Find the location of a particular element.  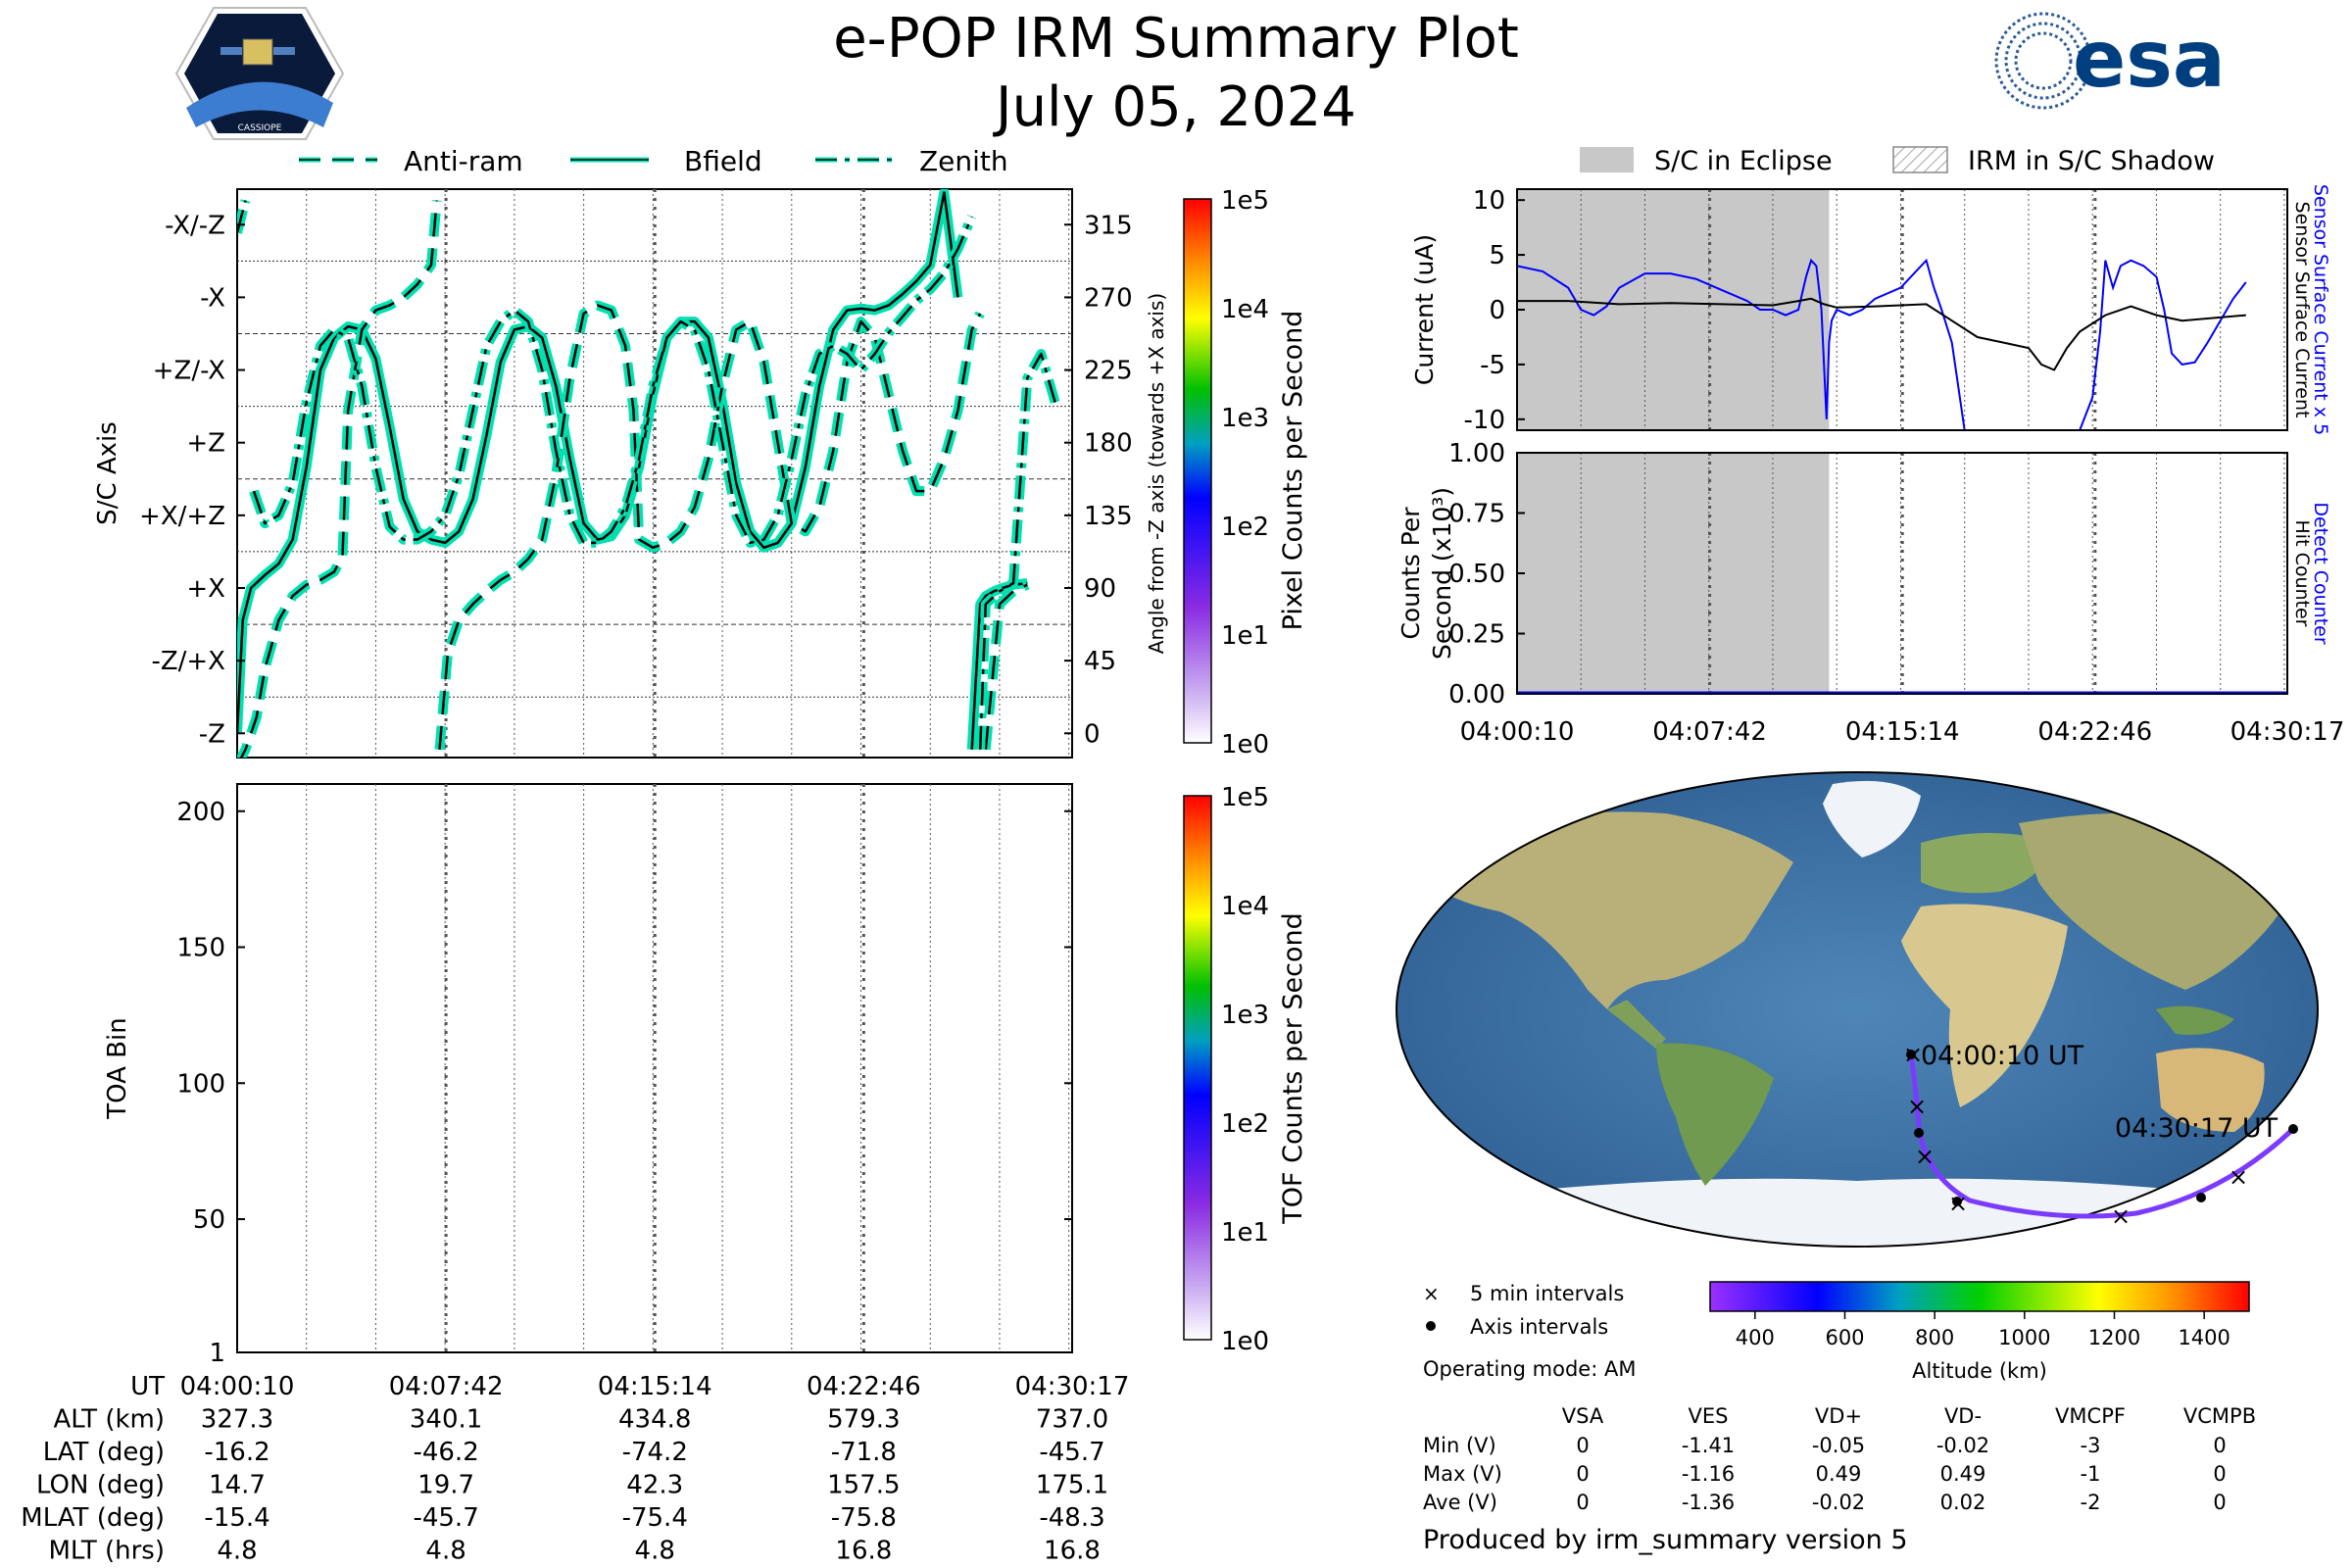

legend-shadow: IRM in S/C Shadow is located at coordinates (2091, 161).